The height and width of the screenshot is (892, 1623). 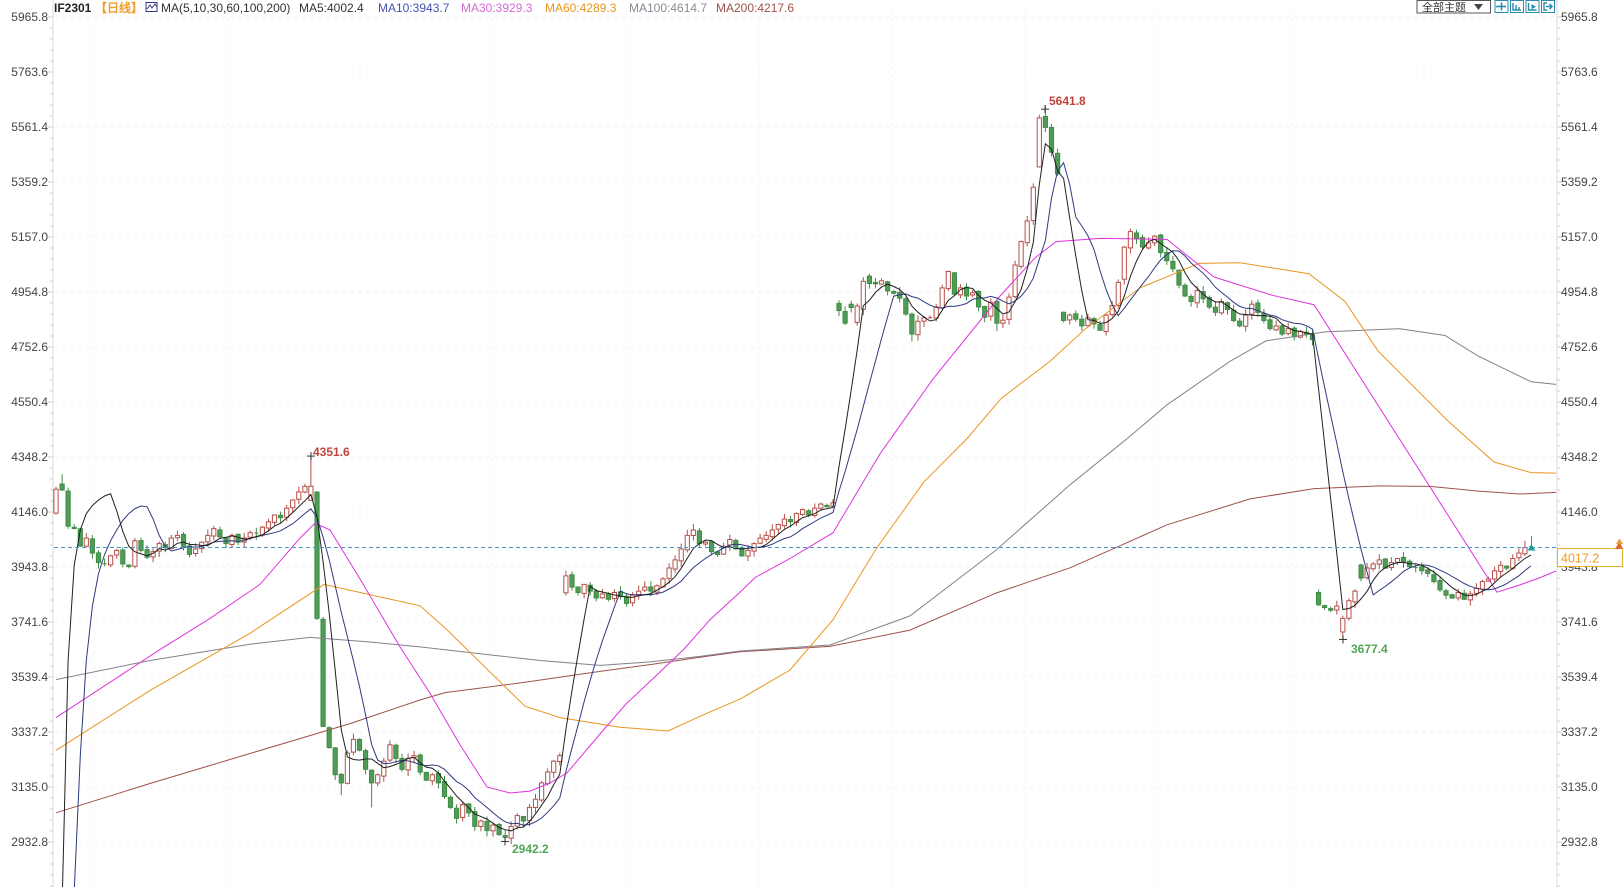 I want to click on svg-text: MA(5,10,30,60,100,200), so click(x=225, y=8).